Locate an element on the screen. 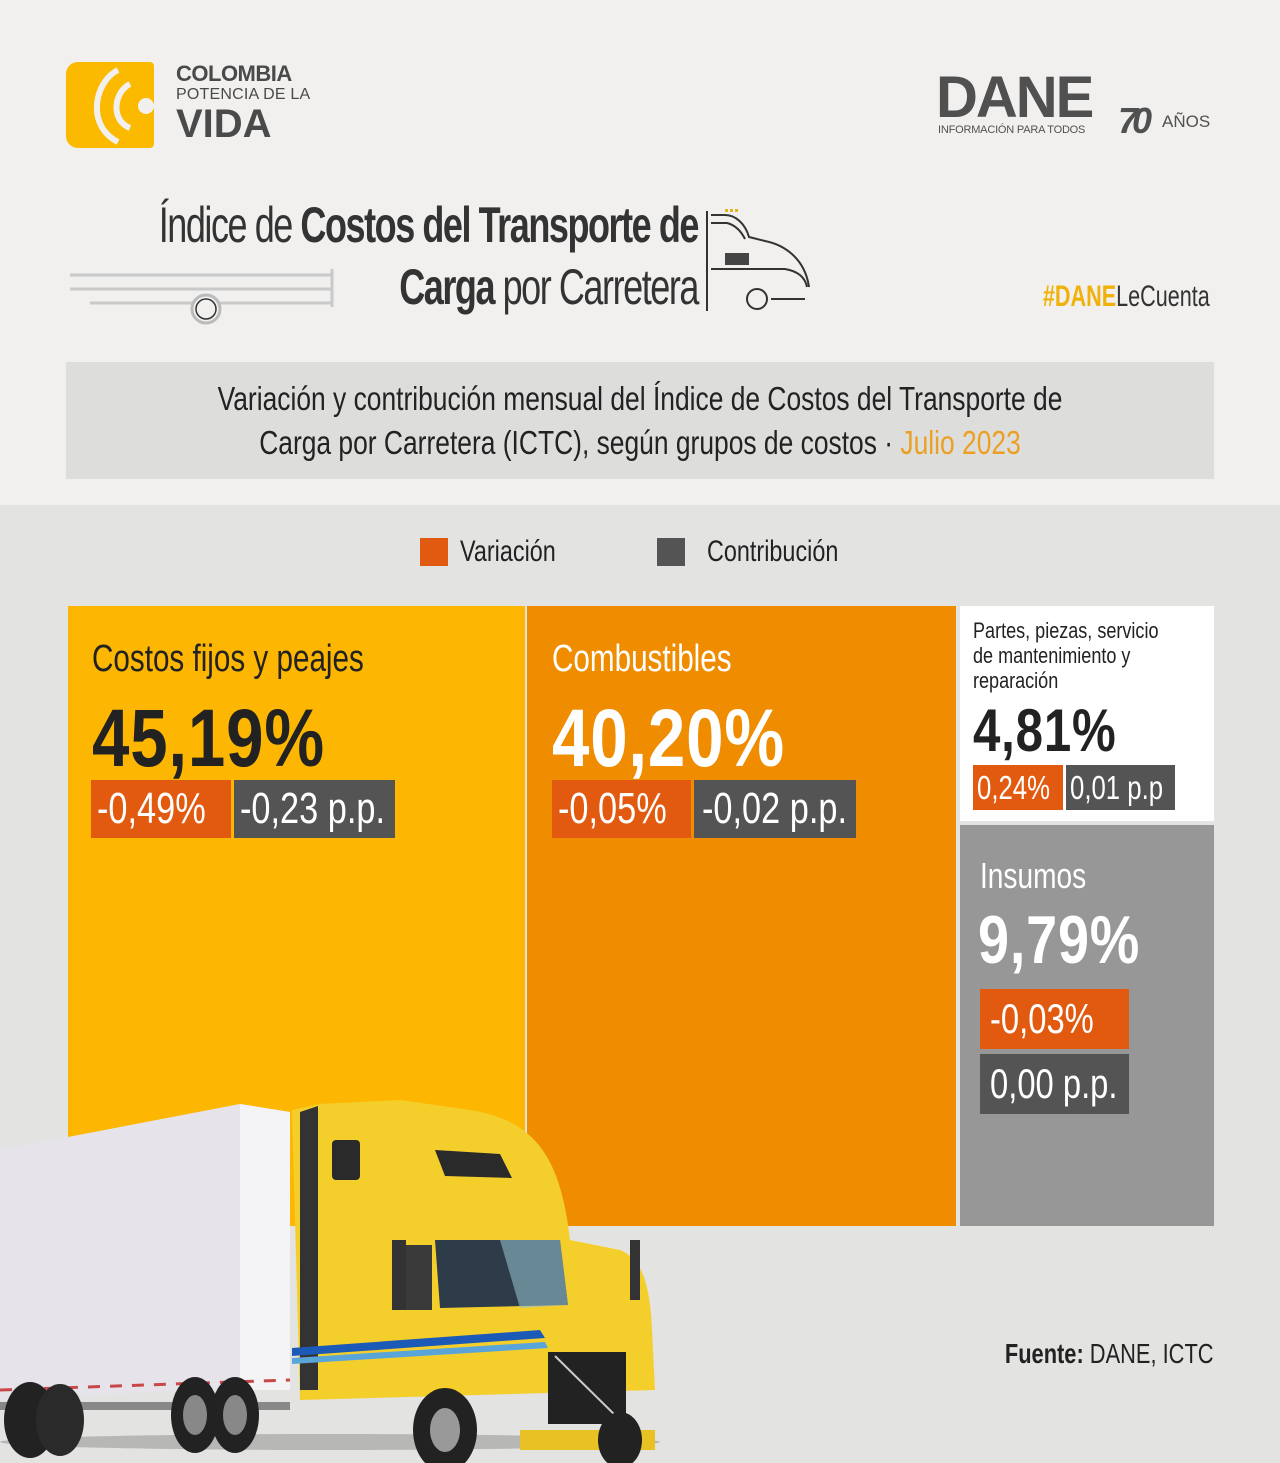  legend-swatch-contribucion is located at coordinates (671, 552).